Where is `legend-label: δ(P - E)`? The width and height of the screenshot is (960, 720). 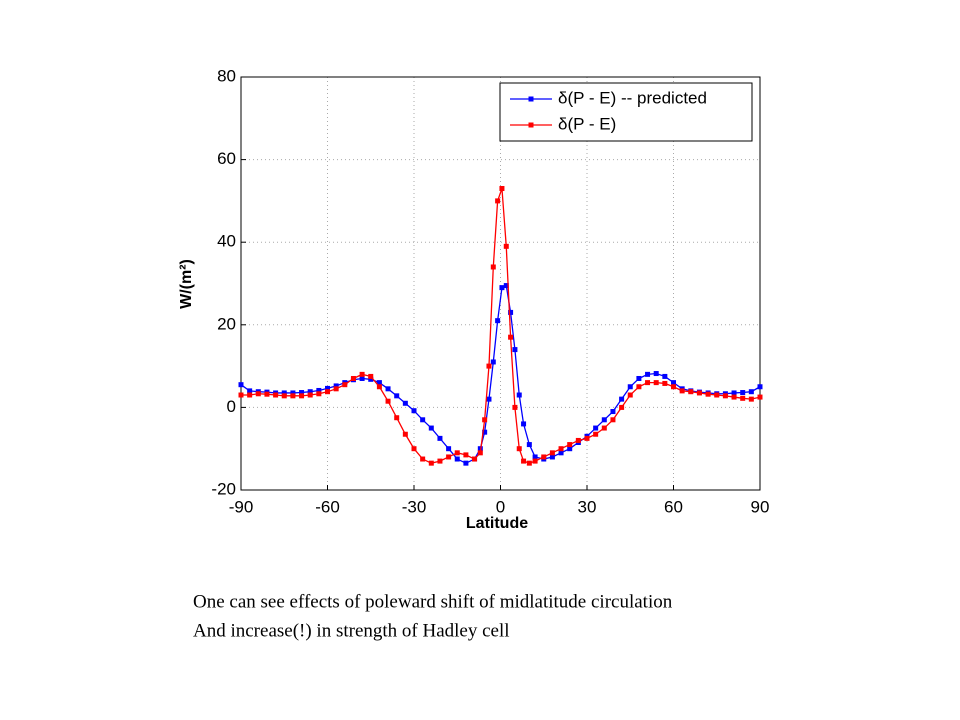 legend-label: δ(P - E) is located at coordinates (587, 123).